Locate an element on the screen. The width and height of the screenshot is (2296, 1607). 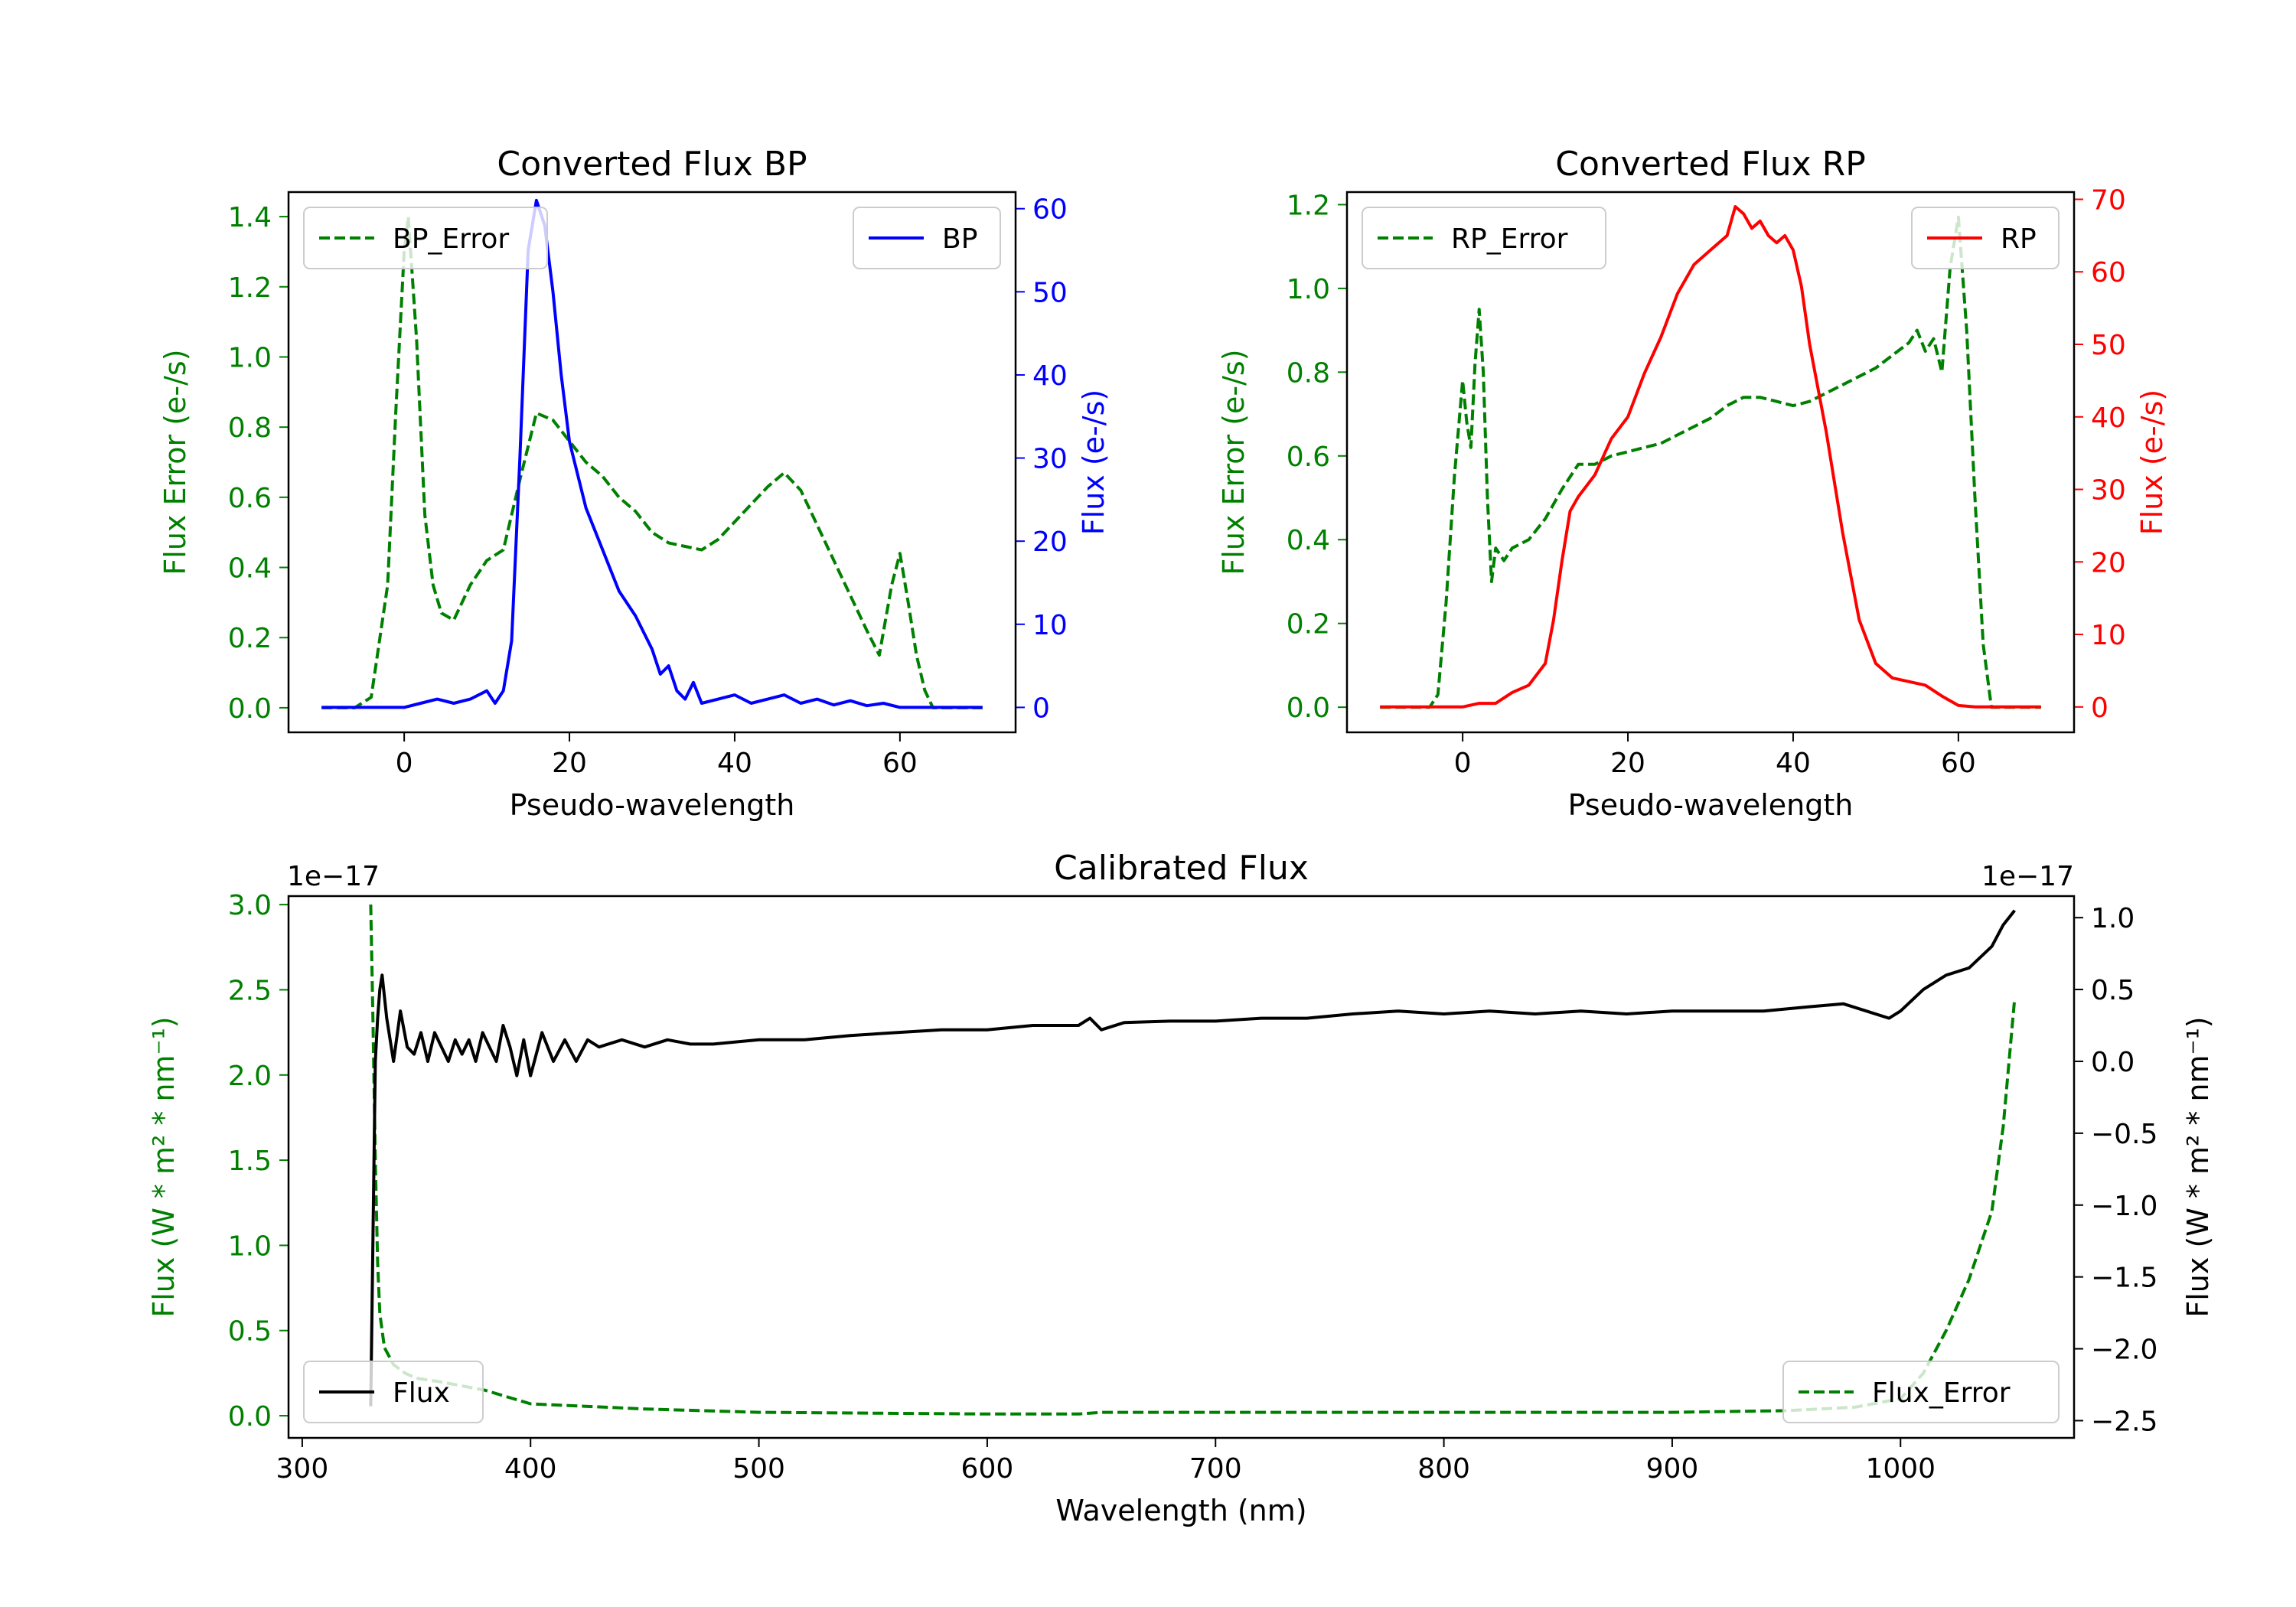
legend-label: Flux_Error is located at coordinates (1941, 1393).